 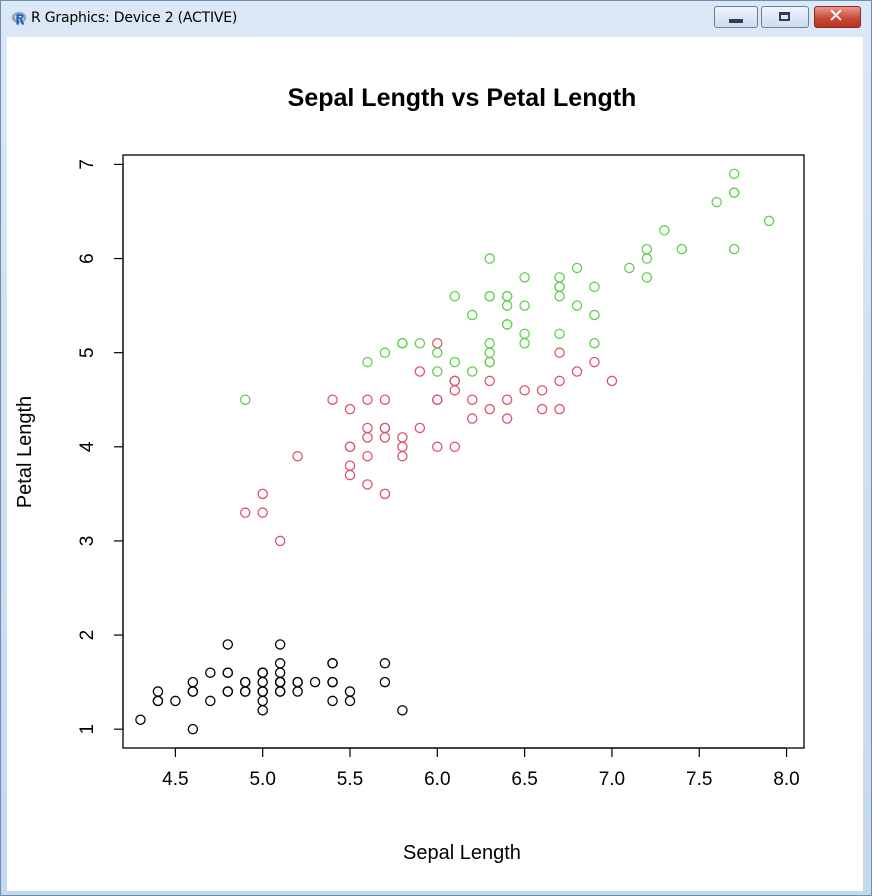 What do you see at coordinates (481, 768) in the screenshot?
I see `x-axis: 4.5 5.0 5.5 6.0 6.5 7.0 7.5 8.0` at bounding box center [481, 768].